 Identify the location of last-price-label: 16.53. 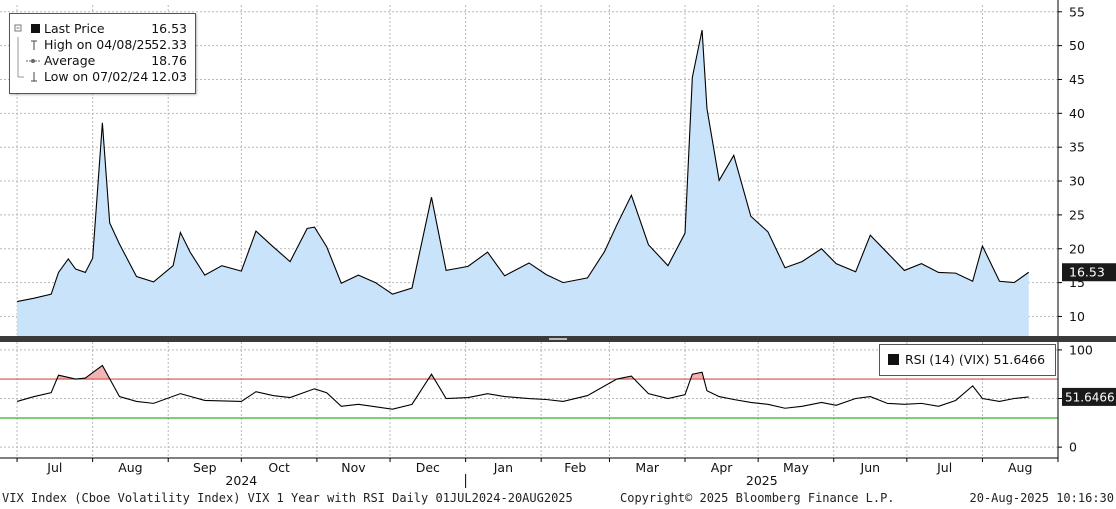
(1087, 272).